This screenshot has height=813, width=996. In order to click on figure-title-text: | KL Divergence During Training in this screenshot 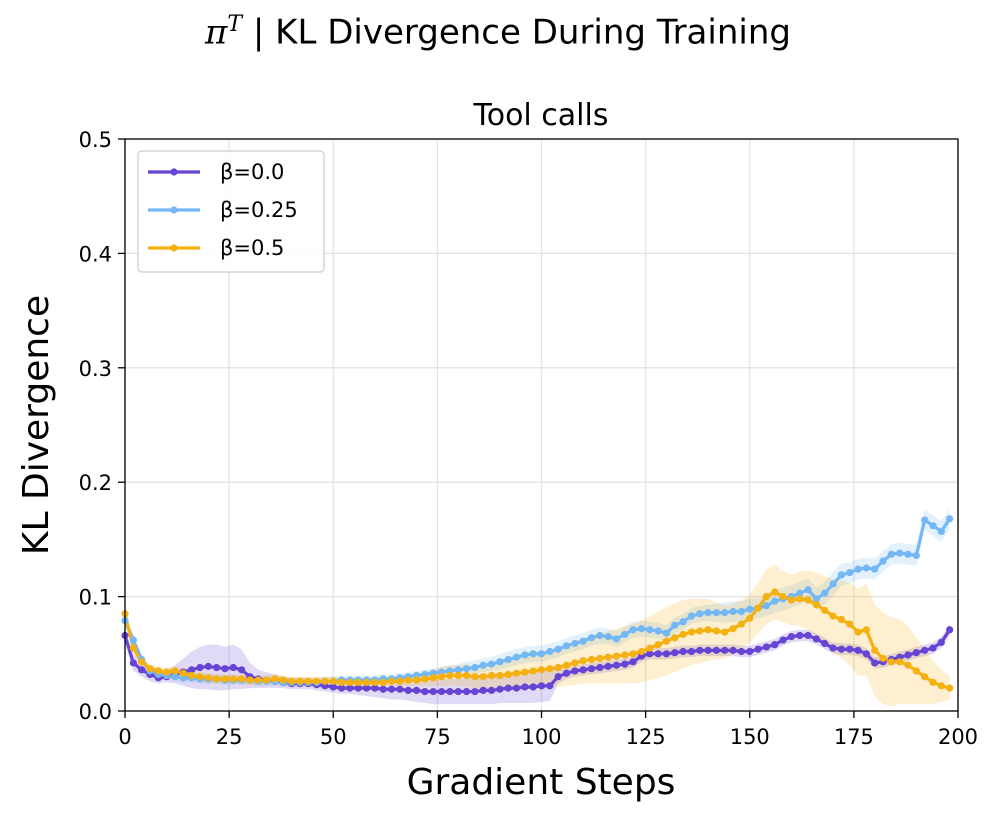, I will do `click(521, 32)`.